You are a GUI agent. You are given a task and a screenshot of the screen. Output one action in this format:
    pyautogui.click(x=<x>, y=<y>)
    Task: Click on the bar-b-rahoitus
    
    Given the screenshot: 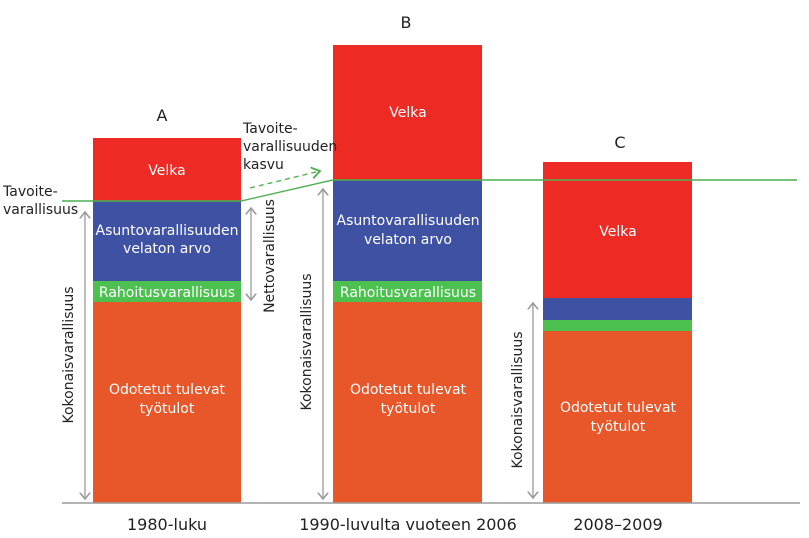 What is the action you would take?
    pyautogui.click(x=407, y=291)
    